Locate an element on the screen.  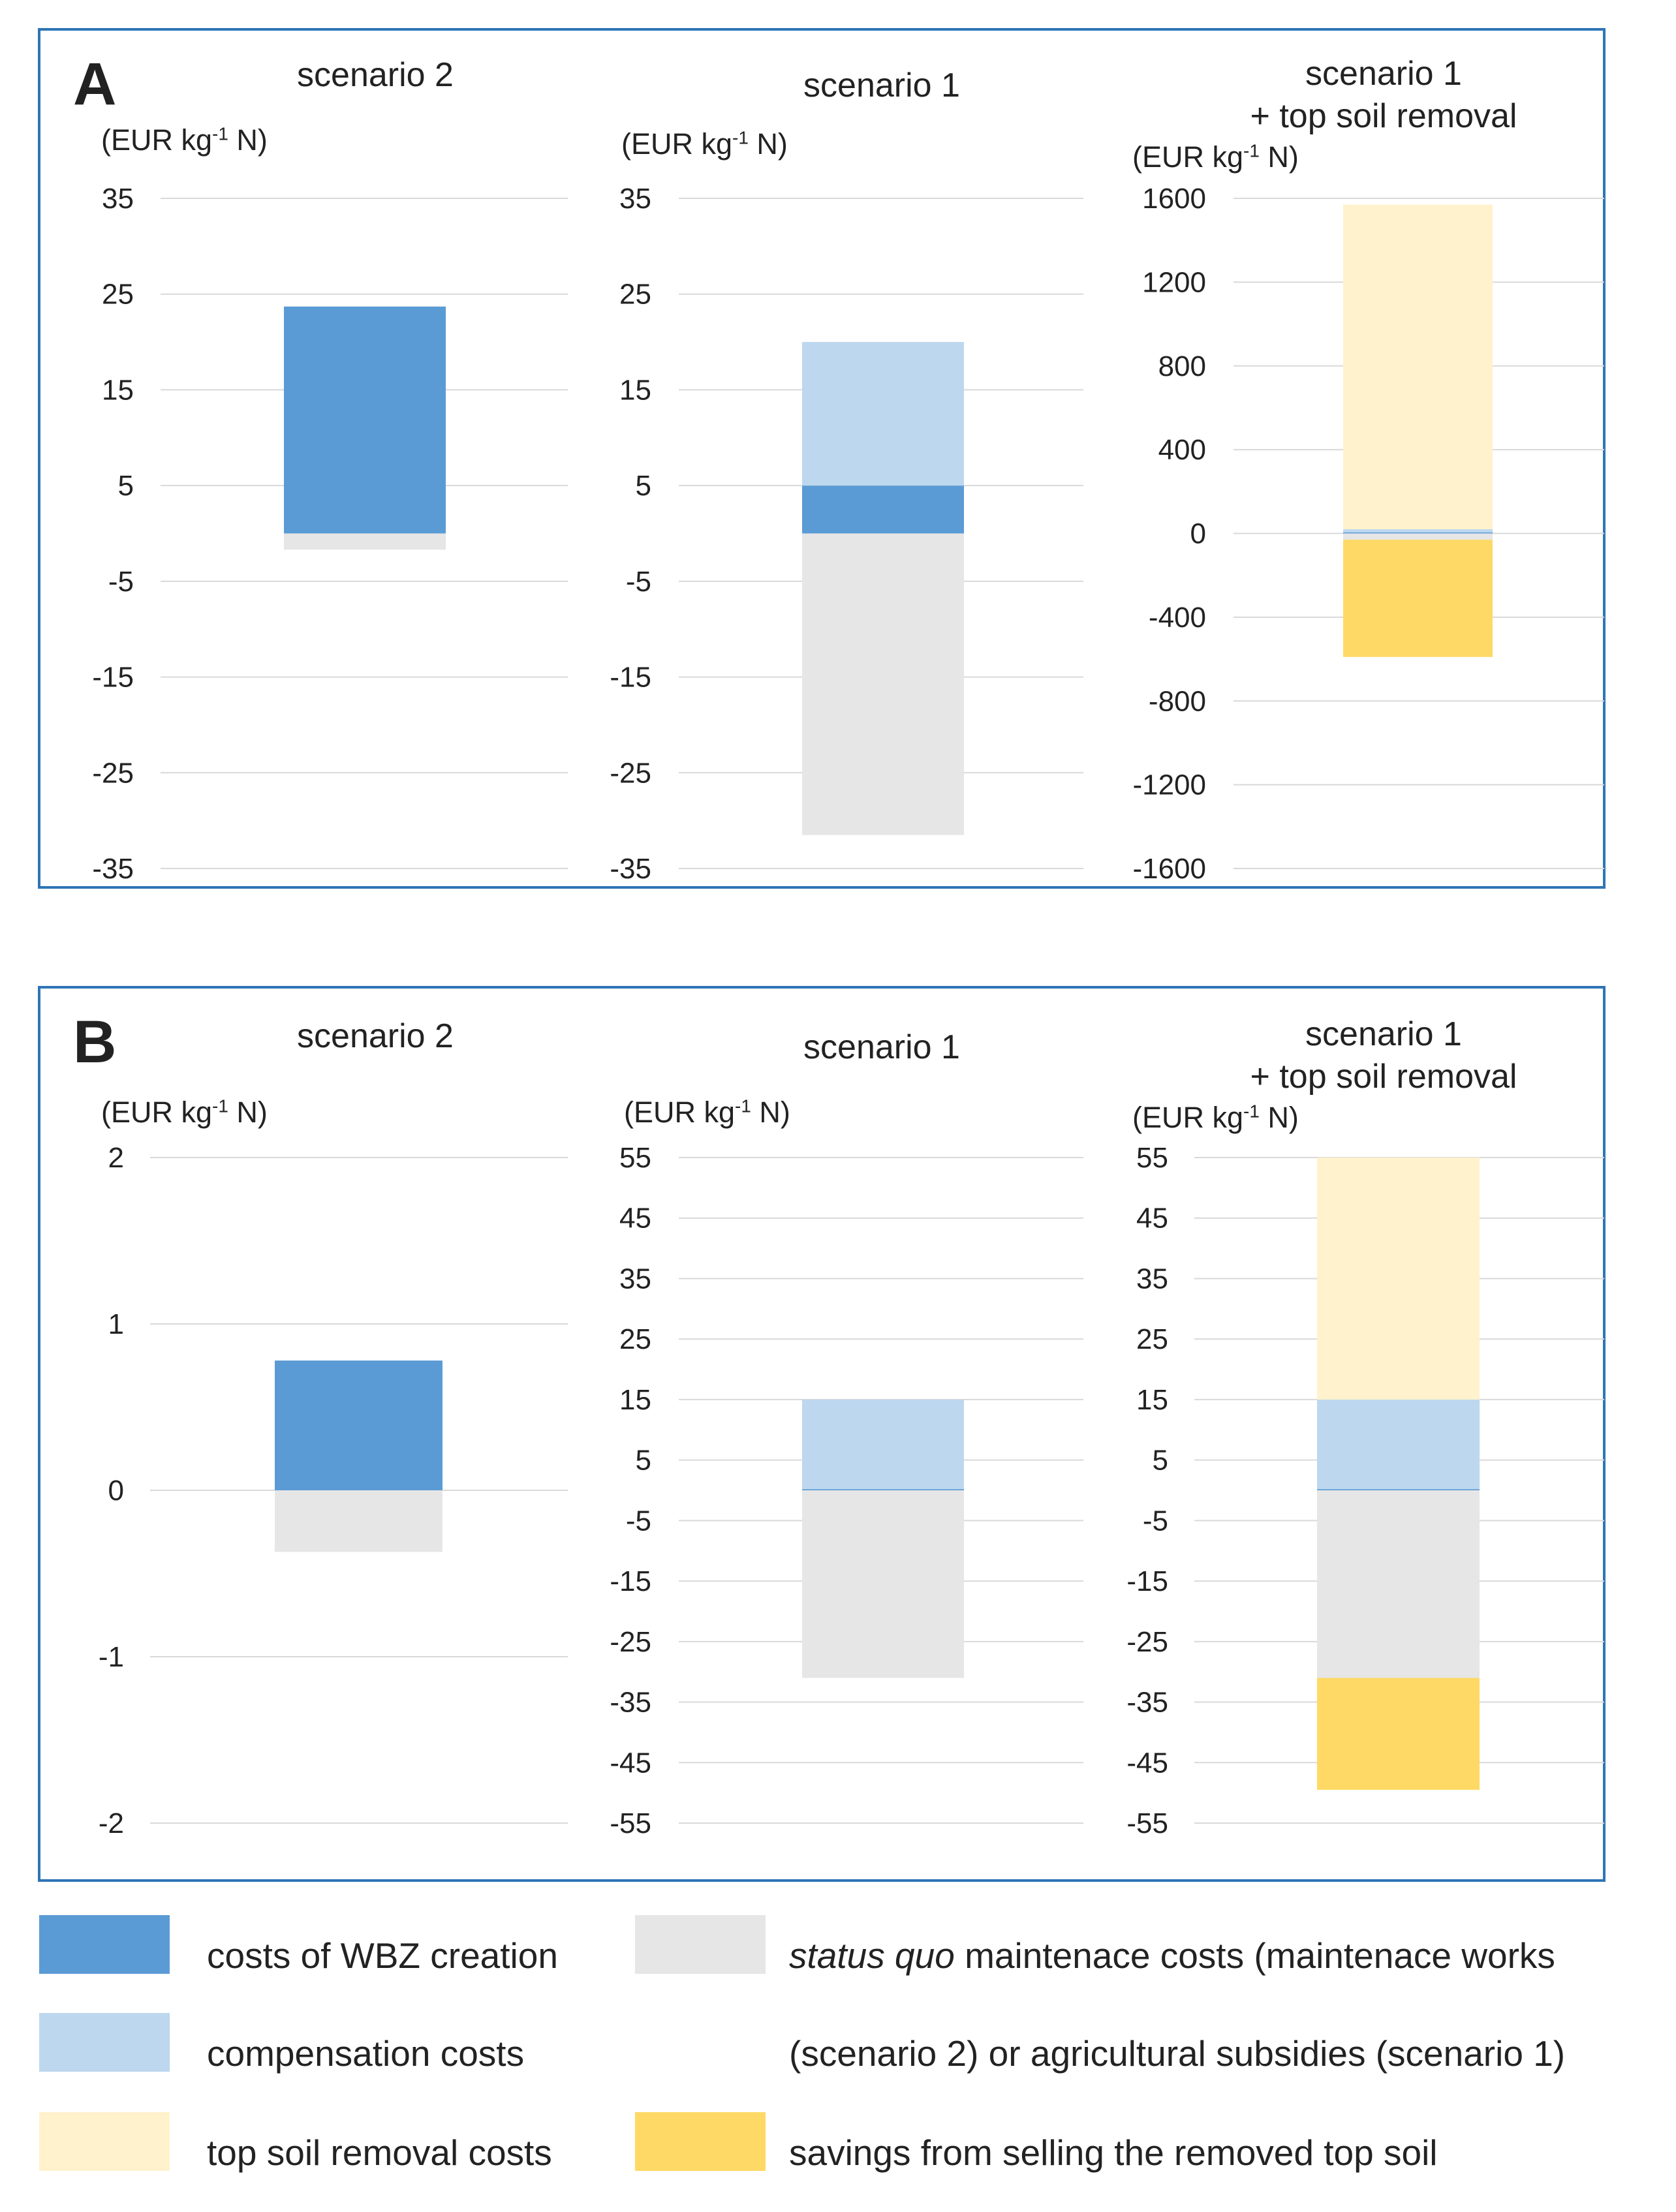
tick-label-a-1-0: 35 is located at coordinates (118, 199).